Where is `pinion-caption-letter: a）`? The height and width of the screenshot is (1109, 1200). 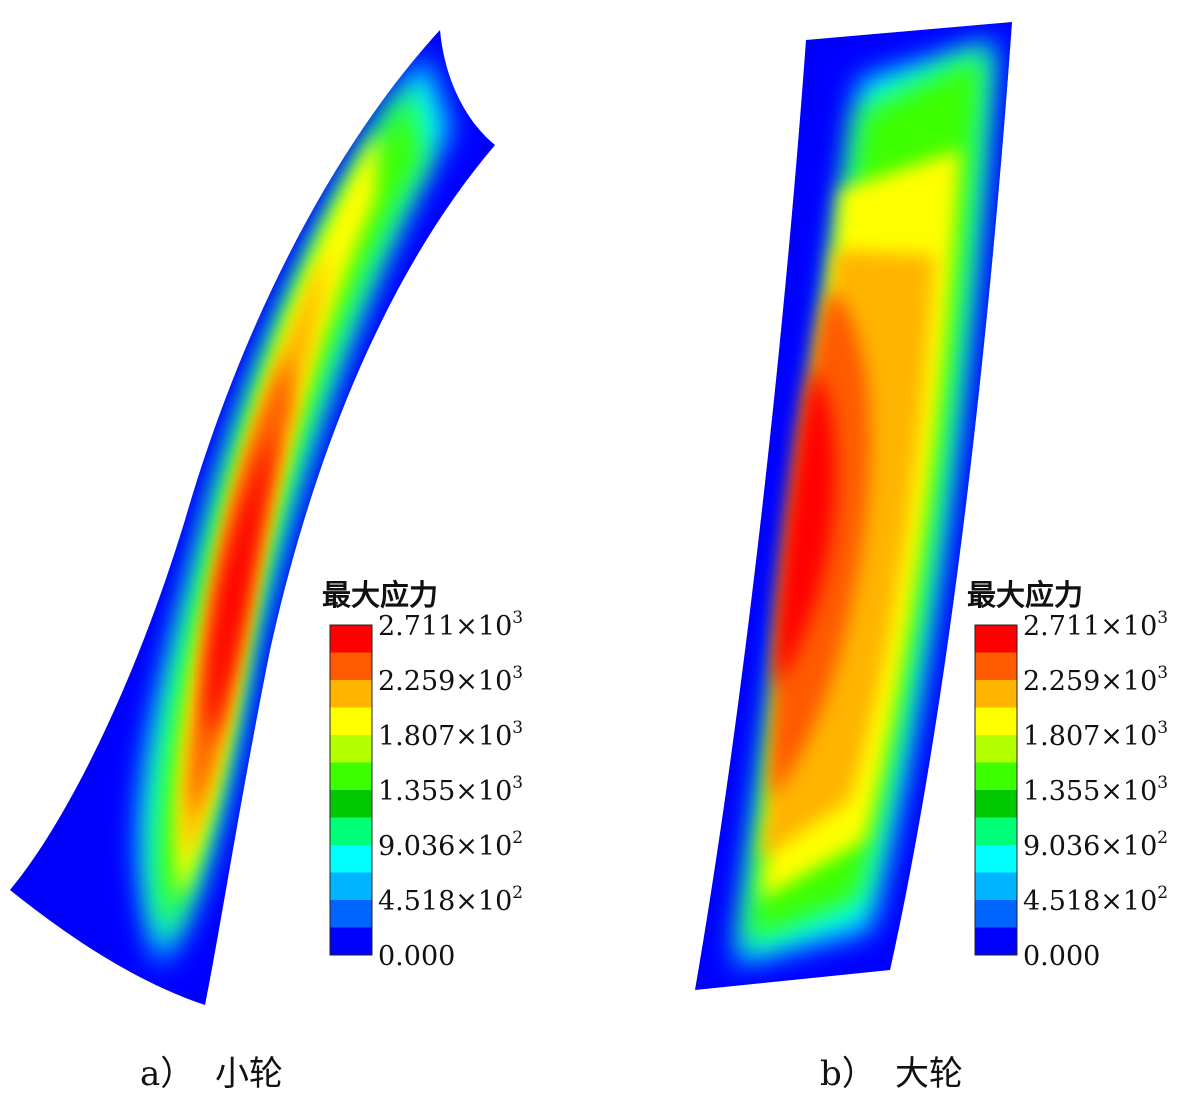 pinion-caption-letter: a） is located at coordinates (167, 1074).